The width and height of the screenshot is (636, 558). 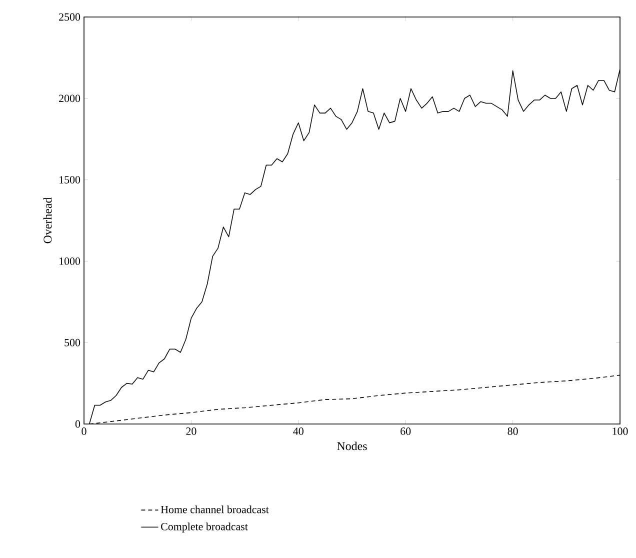 I want to click on y-tick-label: 0, so click(x=77, y=424).